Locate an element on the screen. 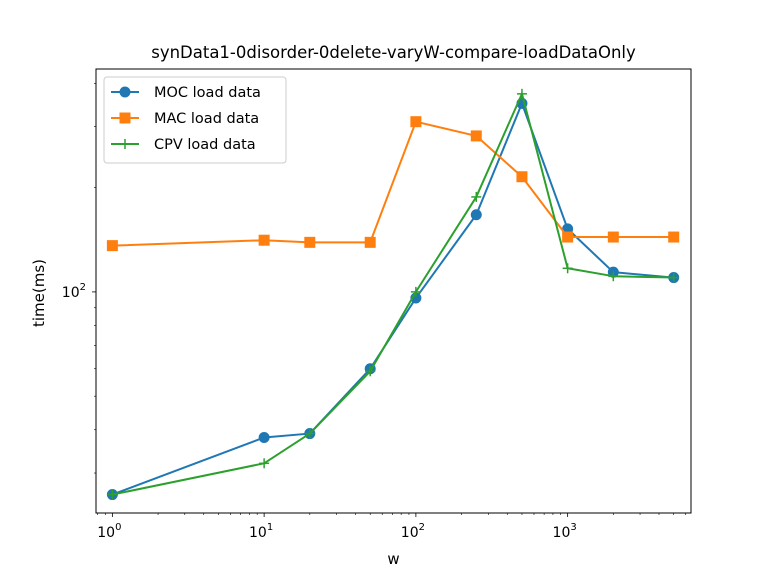  x-tick-exponent: 3 is located at coordinates (573, 527).